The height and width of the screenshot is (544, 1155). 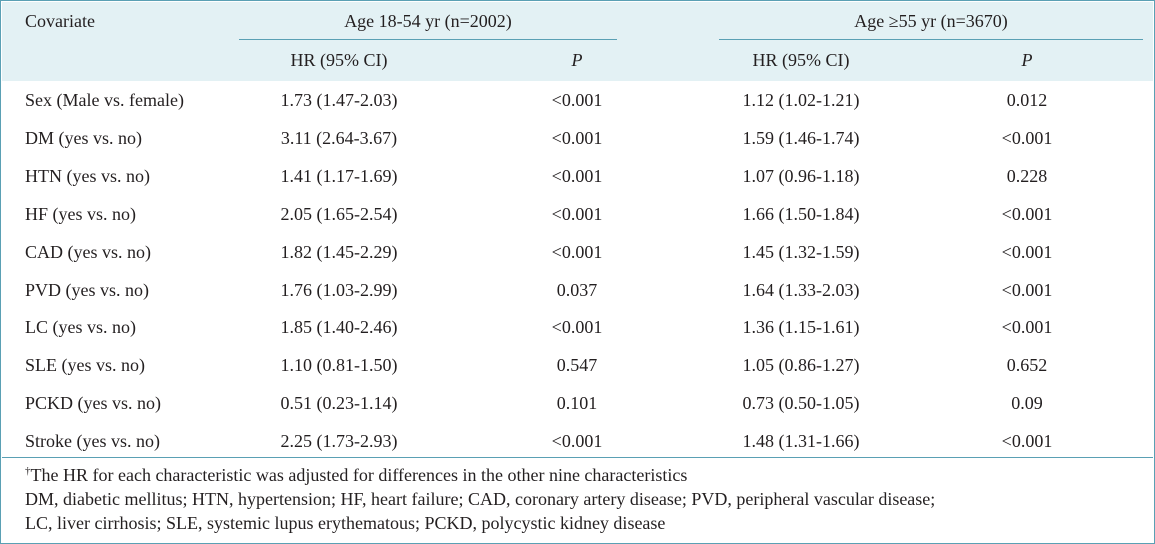 I want to click on row-hr-group2: 1.05 (0.86-1.27), so click(x=801, y=365).